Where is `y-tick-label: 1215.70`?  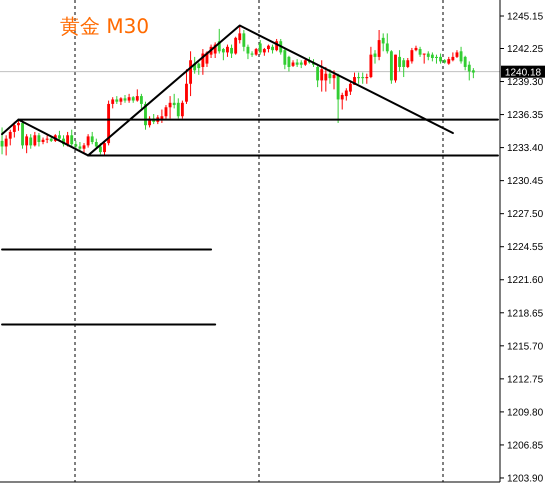
y-tick-label: 1215.70 is located at coordinates (525, 346).